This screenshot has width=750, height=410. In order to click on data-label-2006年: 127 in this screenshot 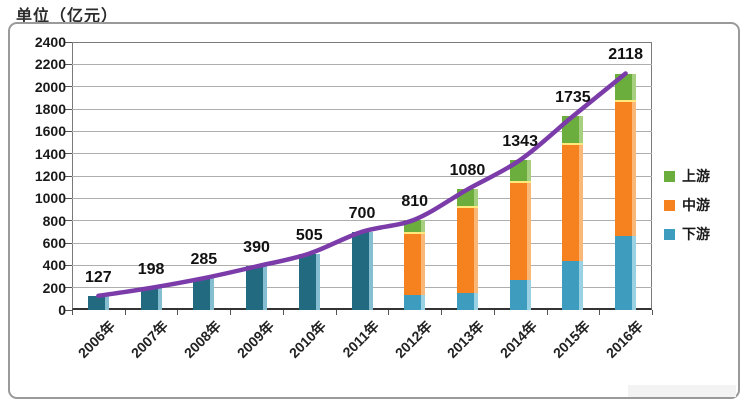, I will do `click(98, 277)`.